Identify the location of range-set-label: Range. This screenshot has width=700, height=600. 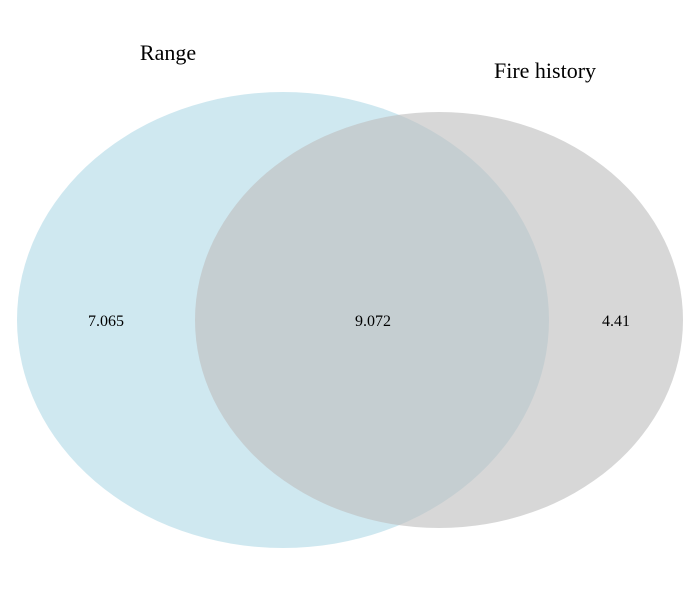
(168, 52).